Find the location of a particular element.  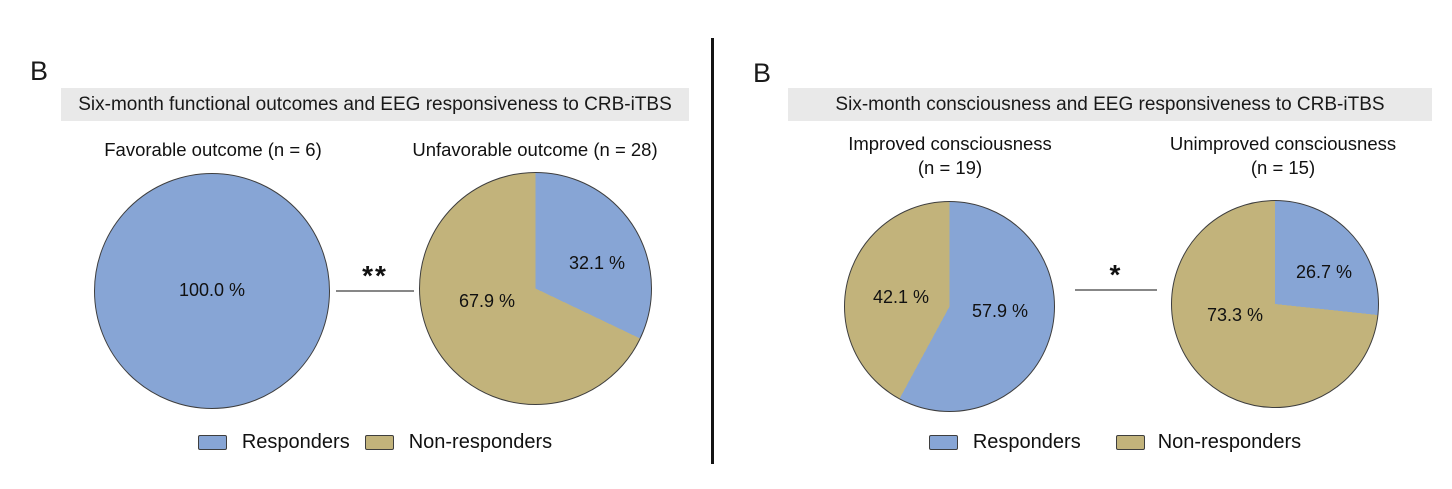

slice-label-unfavorable-nonresponders: 67.9 % is located at coordinates (487, 301).